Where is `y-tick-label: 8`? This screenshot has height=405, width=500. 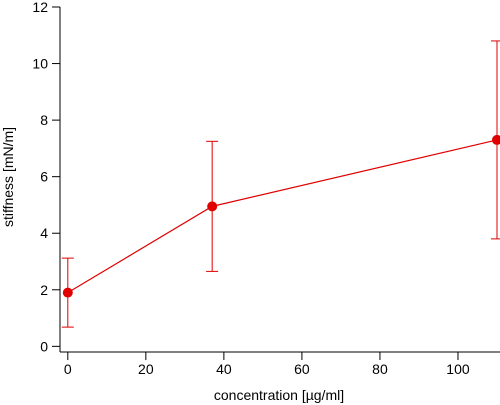 y-tick-label: 8 is located at coordinates (44, 120).